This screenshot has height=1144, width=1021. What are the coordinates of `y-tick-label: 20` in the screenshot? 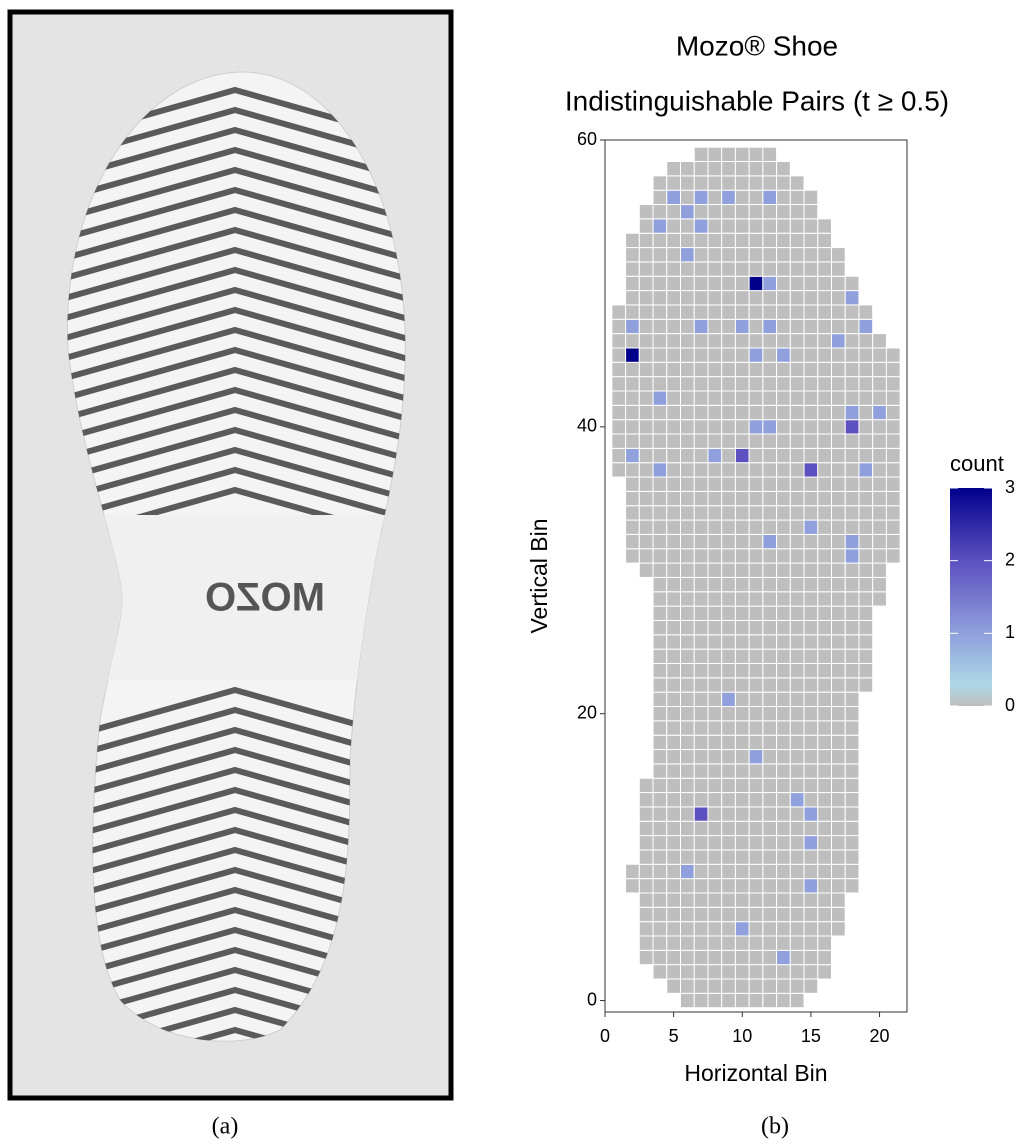 It's located at (587, 712).